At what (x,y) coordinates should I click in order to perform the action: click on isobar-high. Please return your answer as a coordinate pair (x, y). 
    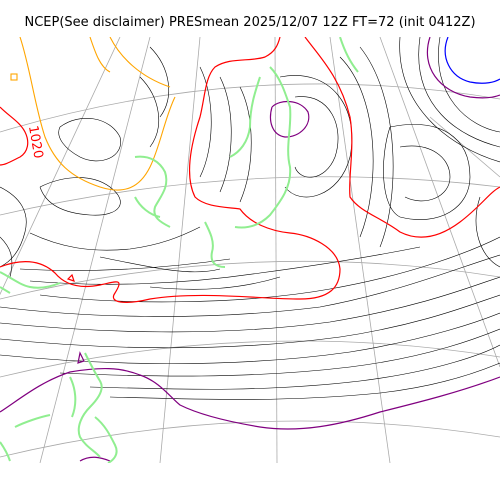
    Looking at the image, I should click on (93, 114).